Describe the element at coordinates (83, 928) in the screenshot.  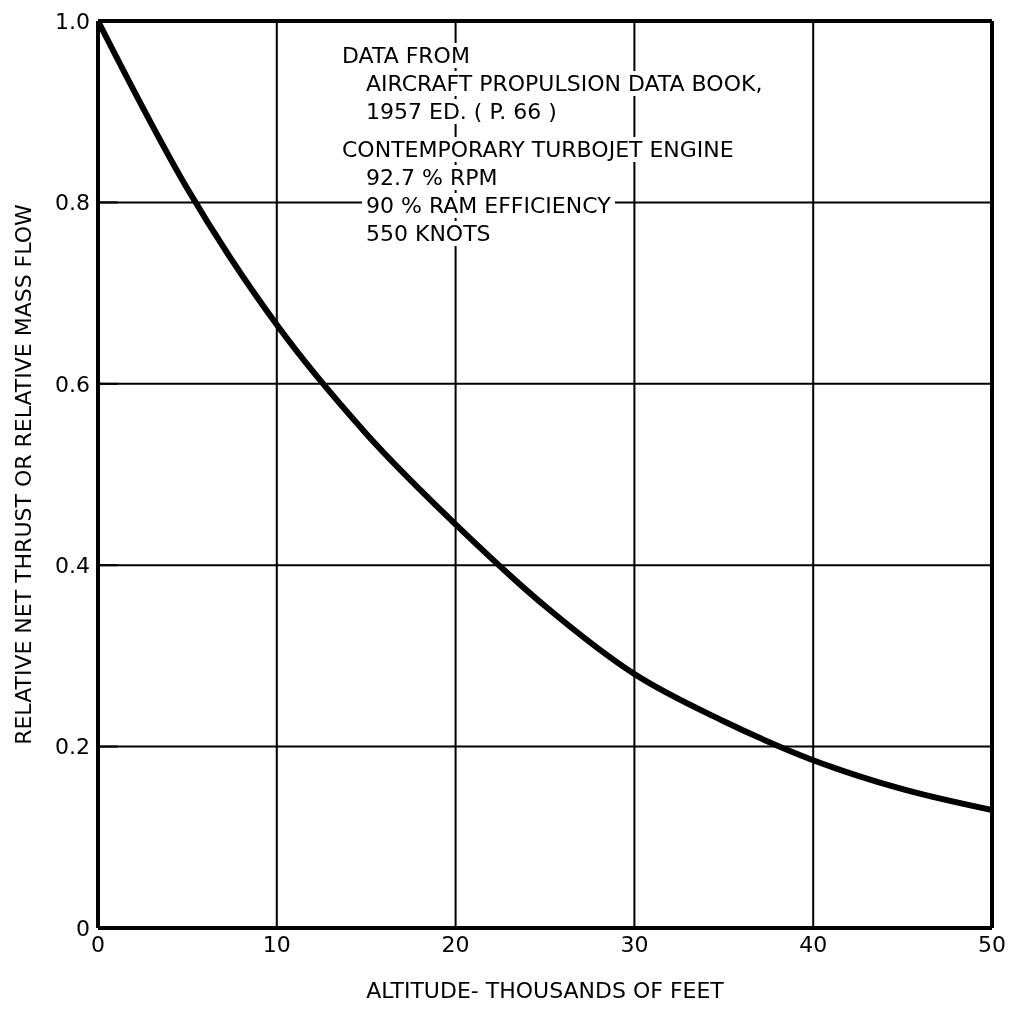
I see `y-tick-label: 0` at that location.